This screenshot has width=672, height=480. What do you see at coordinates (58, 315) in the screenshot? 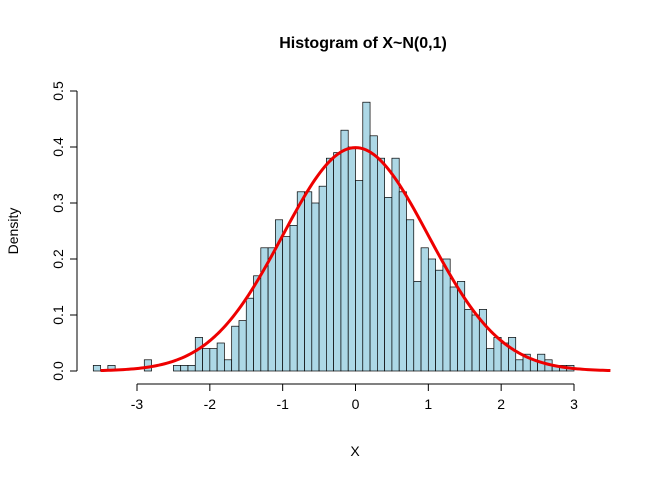
I see `y-tick-label: 0.1` at bounding box center [58, 315].